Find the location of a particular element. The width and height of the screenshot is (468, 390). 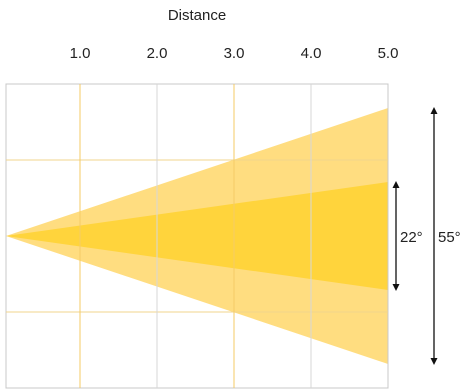

distance-ticks: 1.0 2.0 3.0 4.0 5.0 is located at coordinates (234, 53).